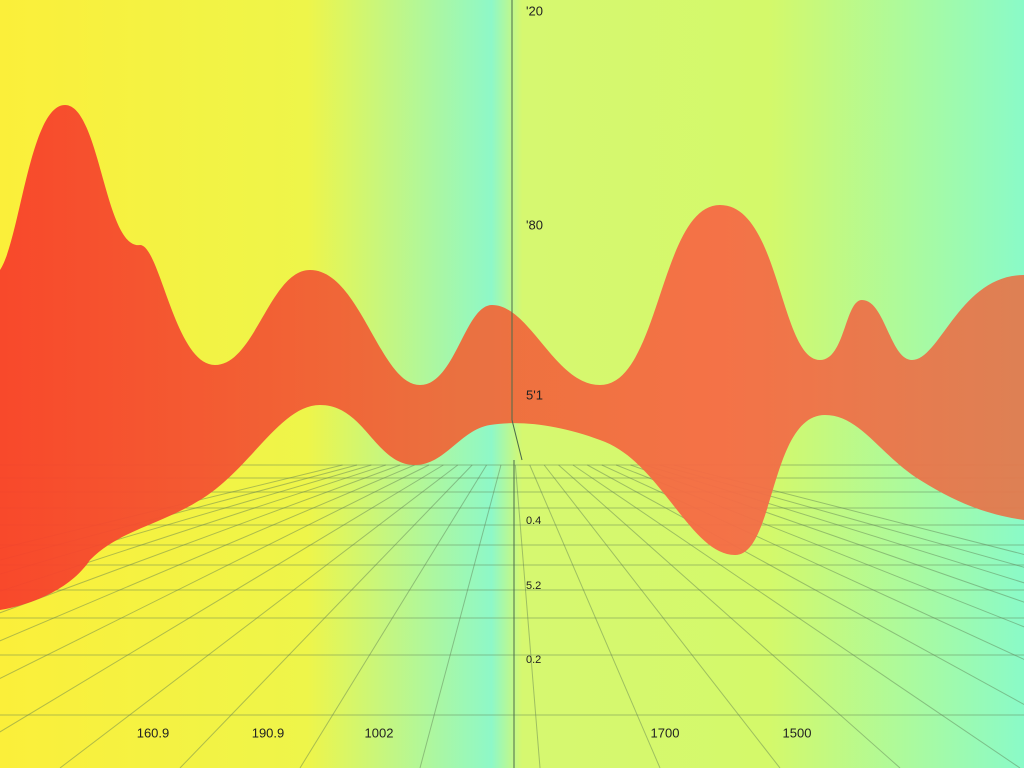 This screenshot has width=1024, height=768. Describe the element at coordinates (268, 732) in the screenshot. I see `axis-label: 190.9` at that location.